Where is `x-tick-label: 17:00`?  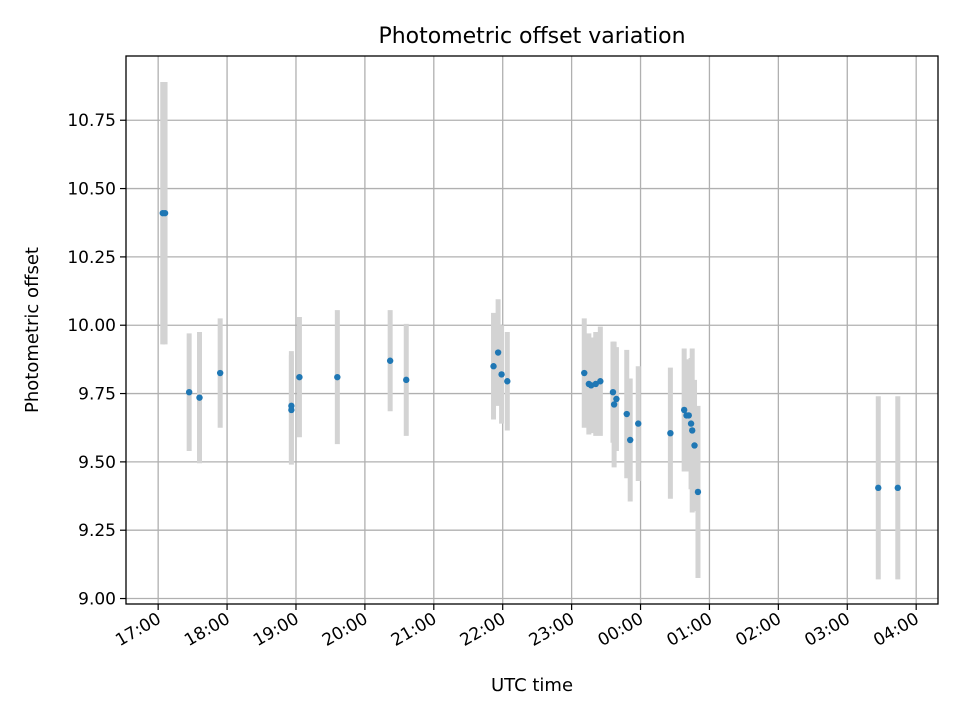
x-tick-label: 17:00 is located at coordinates (138, 630).